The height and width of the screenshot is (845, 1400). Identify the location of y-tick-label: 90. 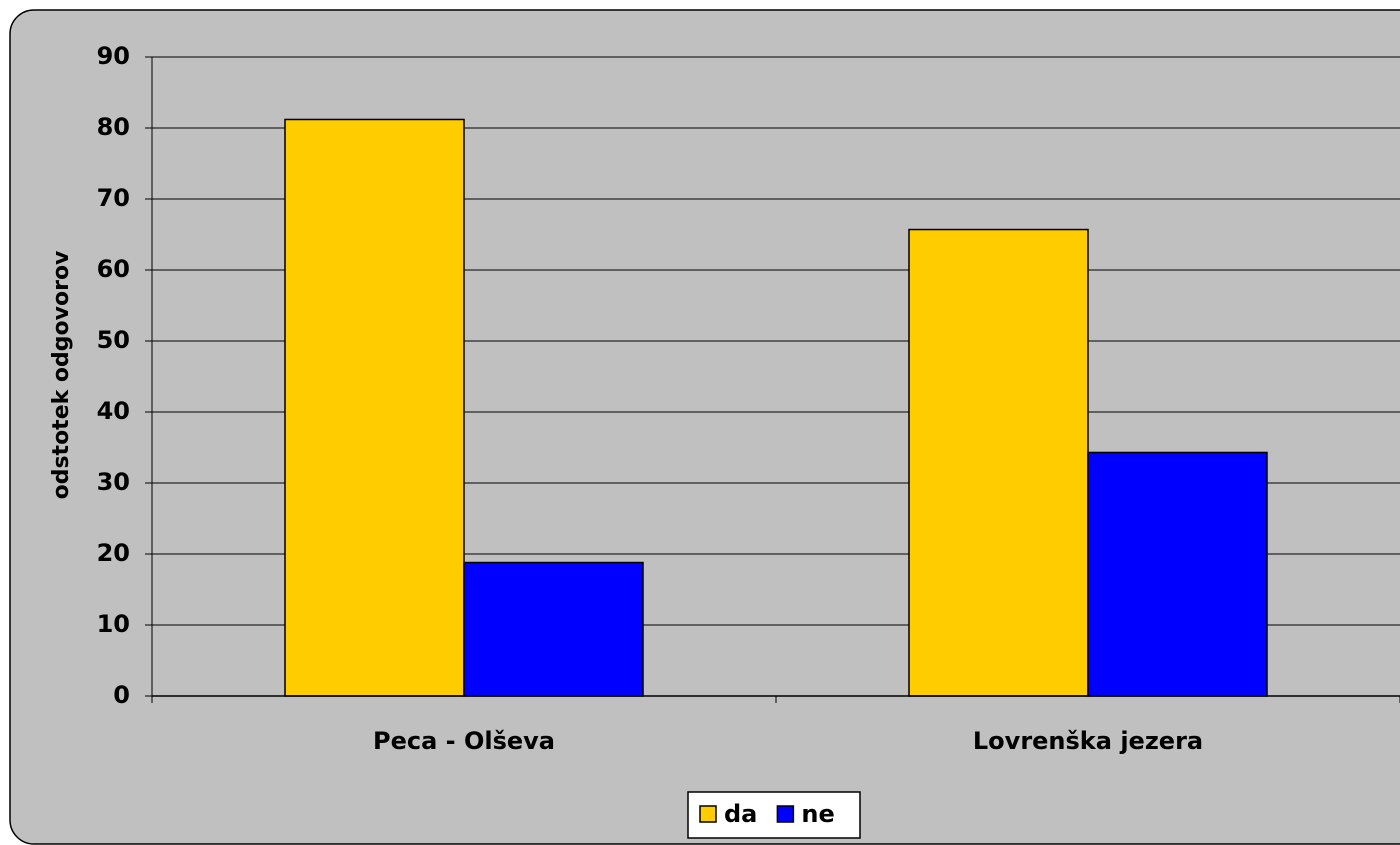
(113, 56).